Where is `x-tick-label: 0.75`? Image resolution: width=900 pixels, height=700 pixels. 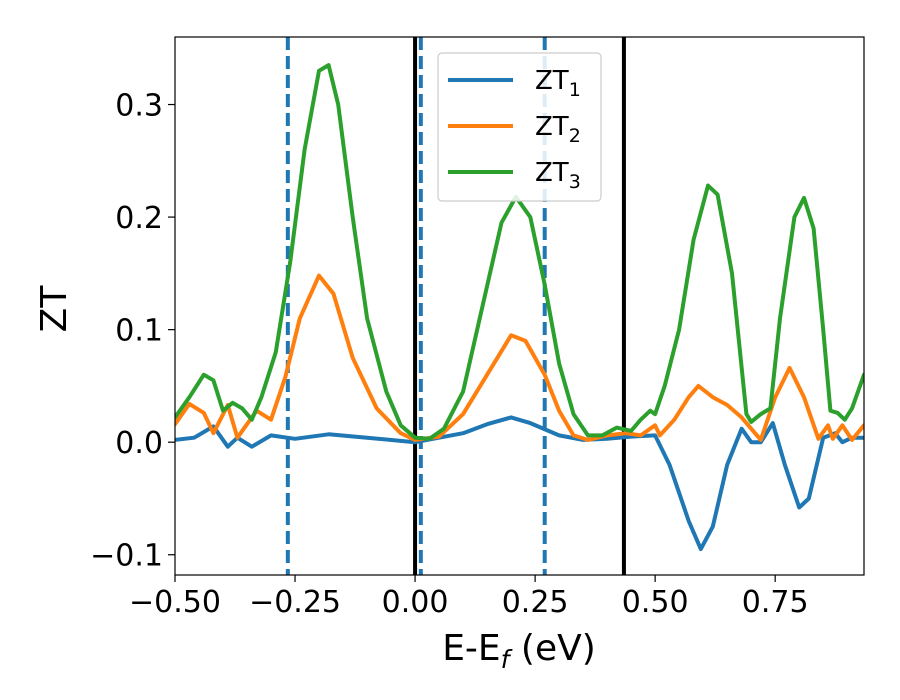 x-tick-label: 0.75 is located at coordinates (775, 602).